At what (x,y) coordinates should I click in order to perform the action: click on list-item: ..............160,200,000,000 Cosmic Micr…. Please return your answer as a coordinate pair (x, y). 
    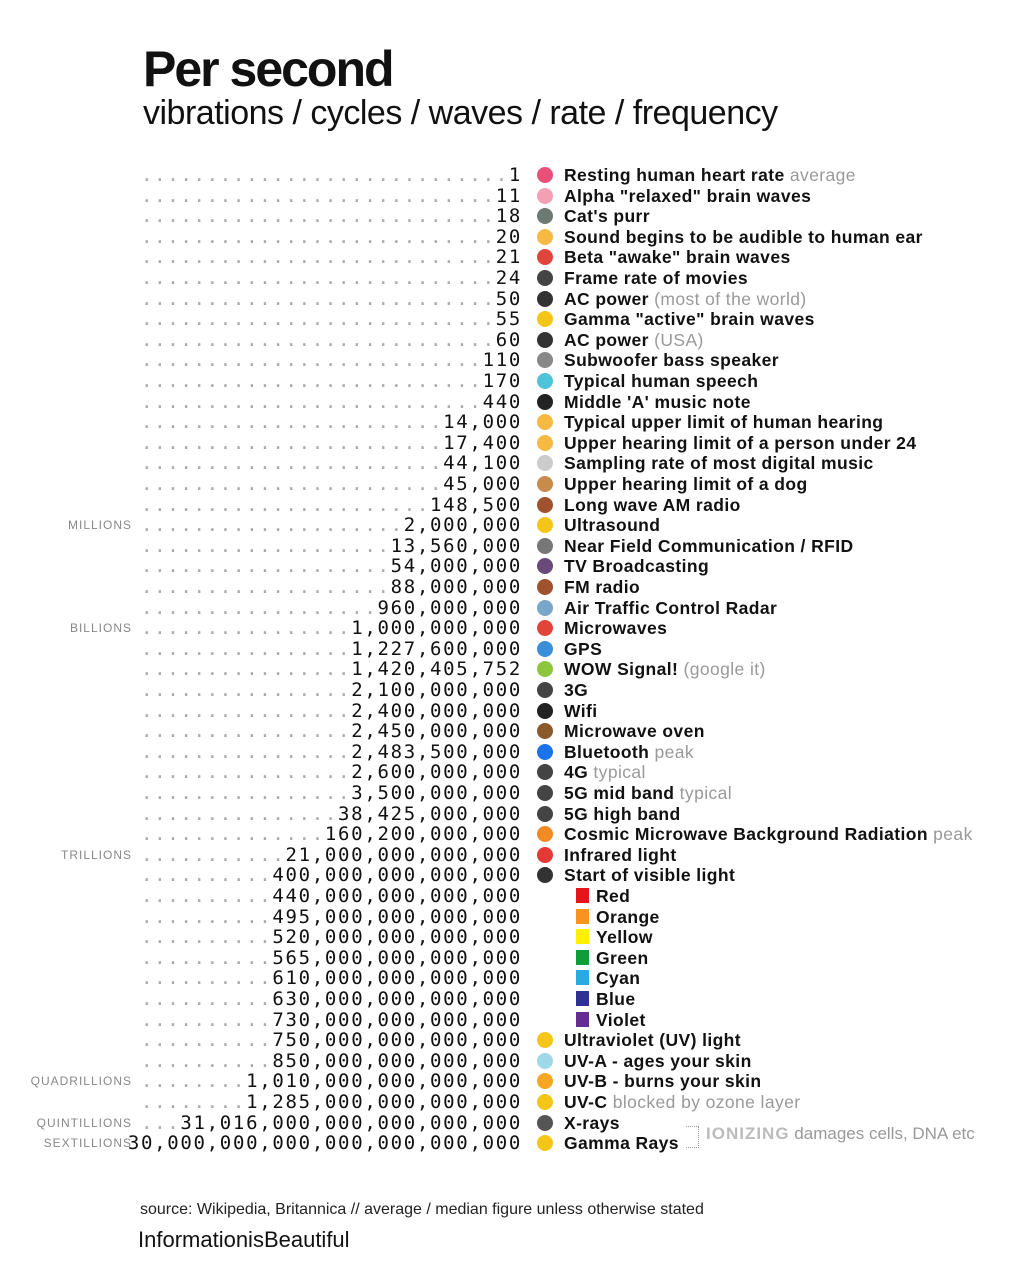
    Looking at the image, I should click on (512, 834).